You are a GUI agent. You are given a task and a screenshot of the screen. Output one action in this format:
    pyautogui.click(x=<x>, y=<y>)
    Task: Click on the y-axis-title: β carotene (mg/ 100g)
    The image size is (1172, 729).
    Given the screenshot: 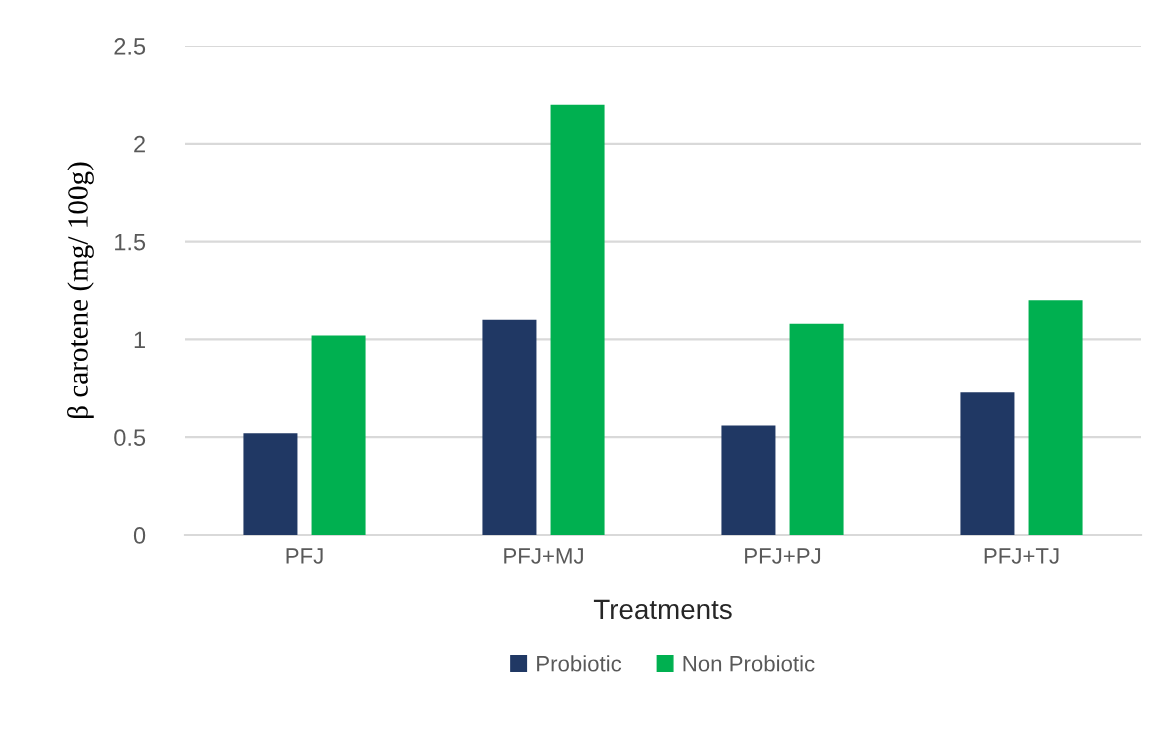 What is the action you would take?
    pyautogui.click(x=80, y=290)
    